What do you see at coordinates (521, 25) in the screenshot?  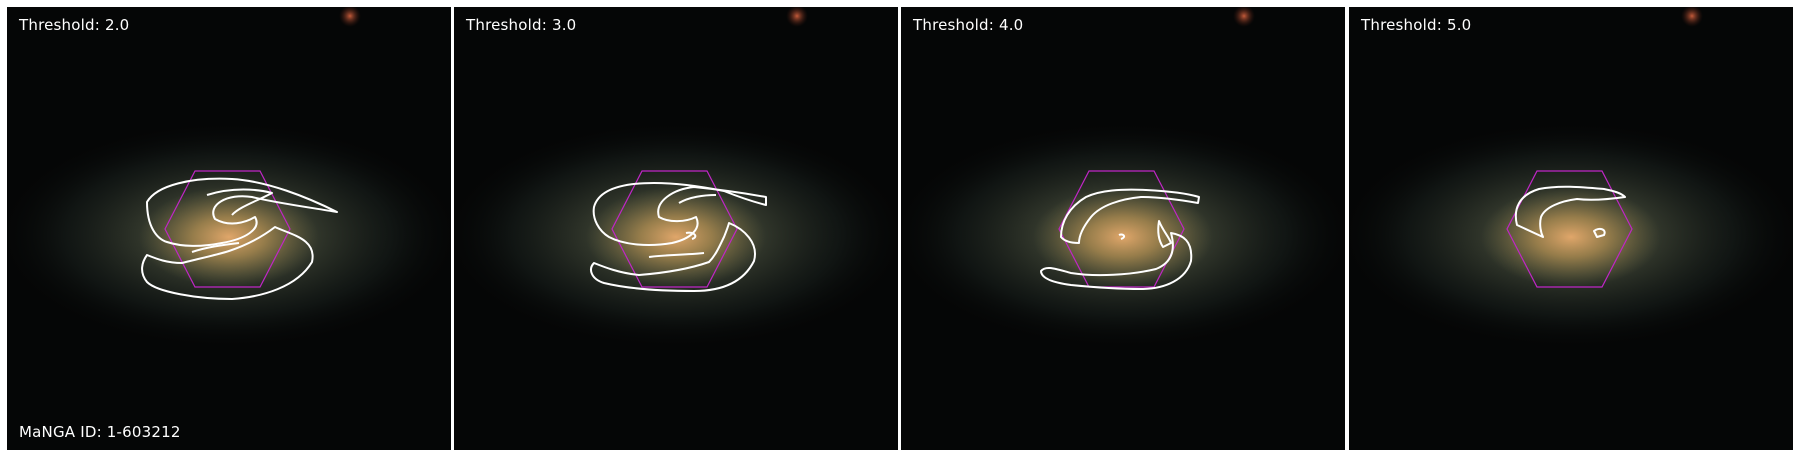 I see `threshold-label: Threshold: 3.0` at bounding box center [521, 25].